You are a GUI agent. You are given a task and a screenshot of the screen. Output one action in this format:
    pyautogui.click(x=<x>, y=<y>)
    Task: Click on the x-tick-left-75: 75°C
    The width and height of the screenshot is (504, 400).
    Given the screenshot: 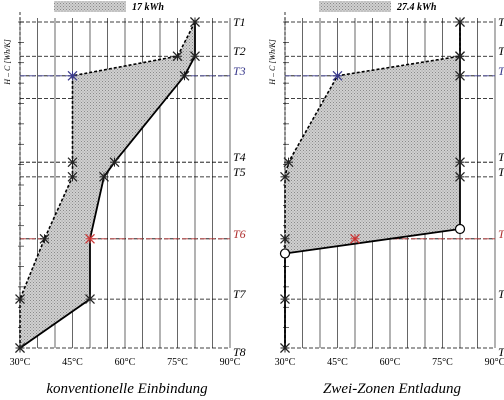 What is the action you would take?
    pyautogui.click(x=177, y=362)
    